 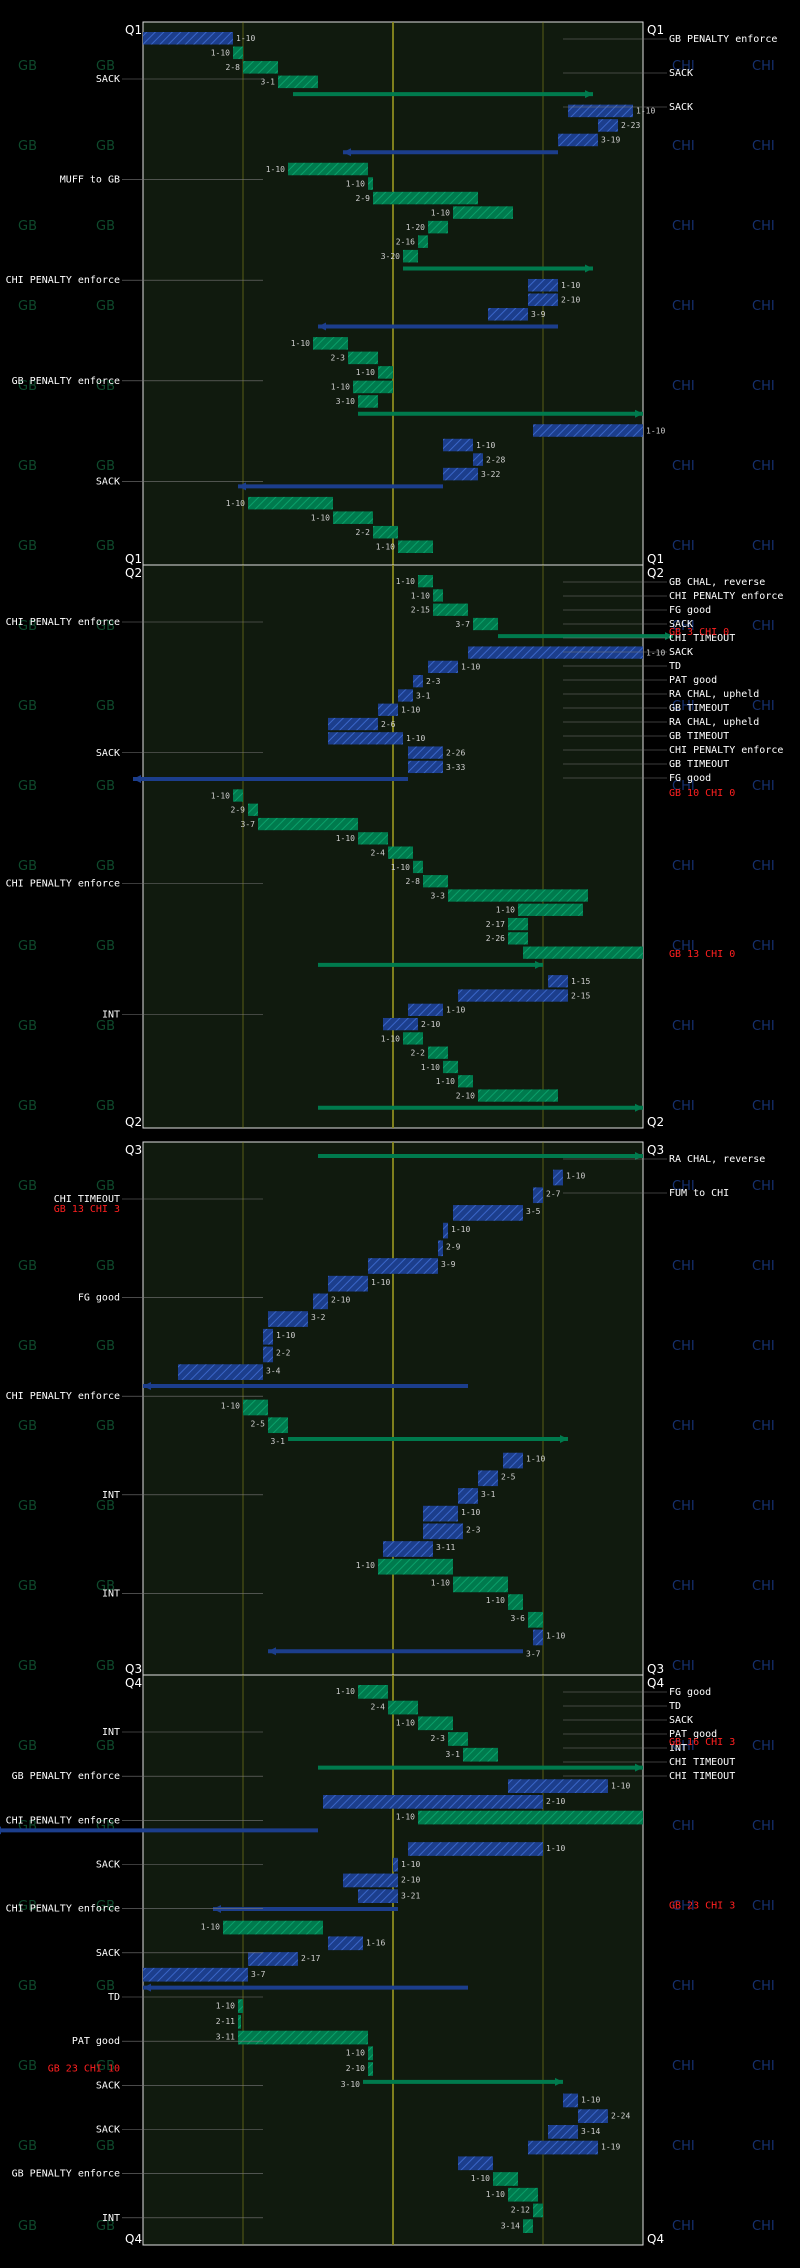 I want to click on event-label-right: RA CHAL, upheld, so click(x=714, y=694).